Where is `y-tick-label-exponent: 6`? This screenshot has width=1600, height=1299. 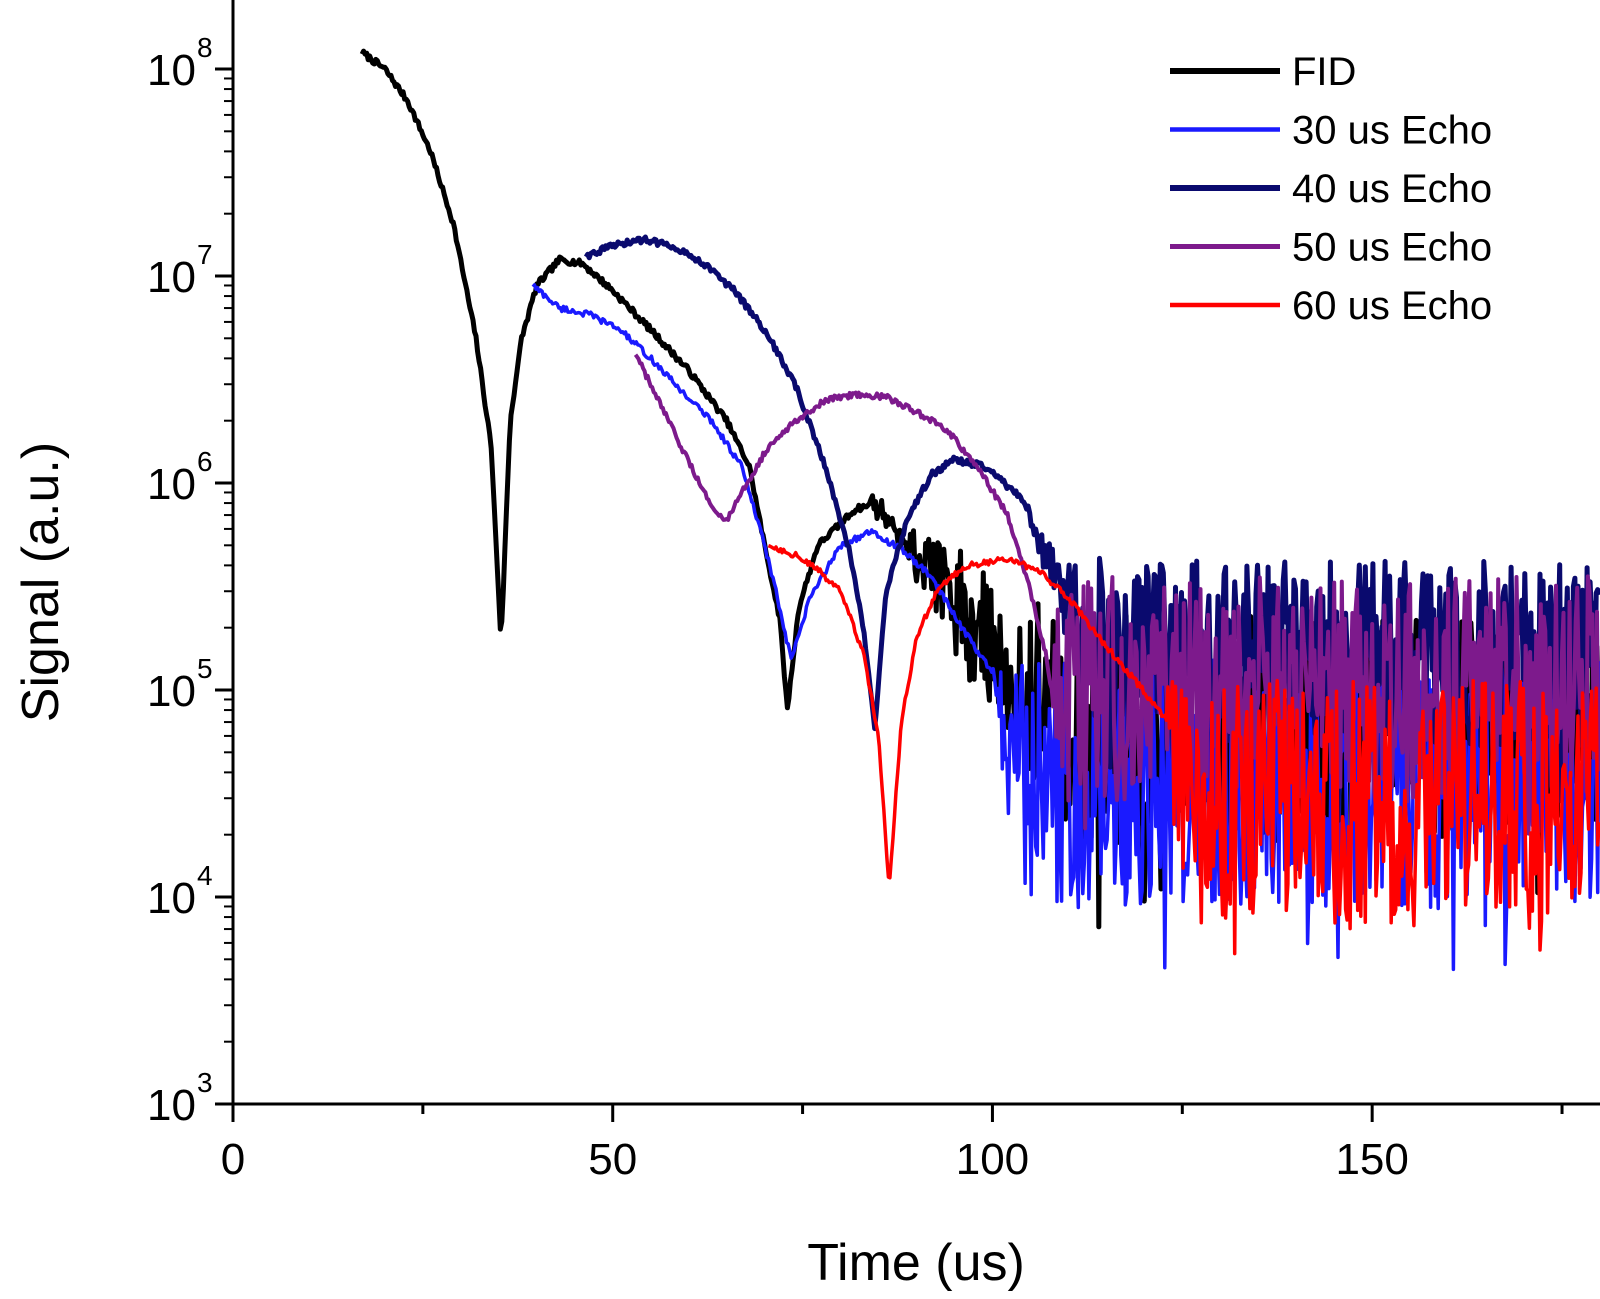 y-tick-label-exponent: 6 is located at coordinates (205, 461).